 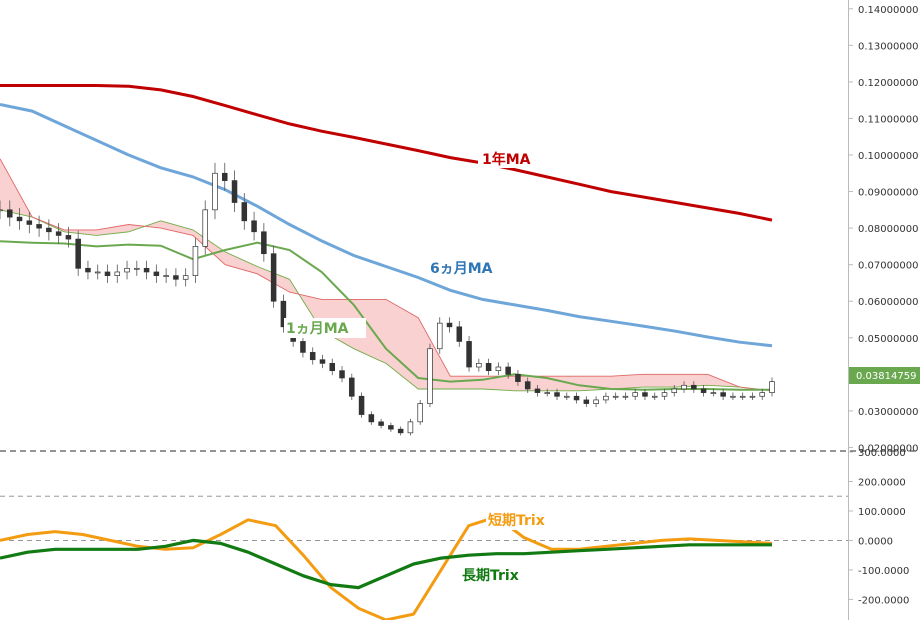 I want to click on label-bg-1y, so click(x=511, y=158).